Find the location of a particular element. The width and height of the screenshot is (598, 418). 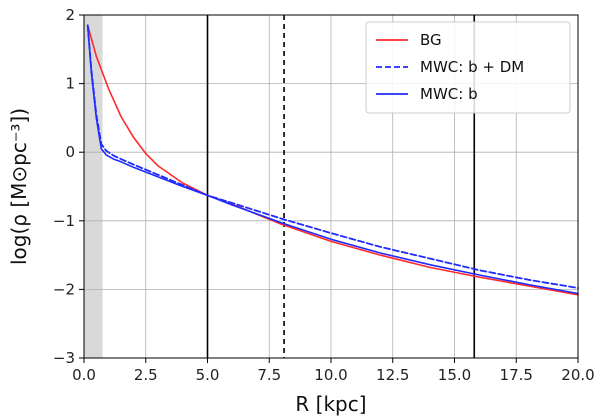

y-tick-label: 2 is located at coordinates (70, 15).